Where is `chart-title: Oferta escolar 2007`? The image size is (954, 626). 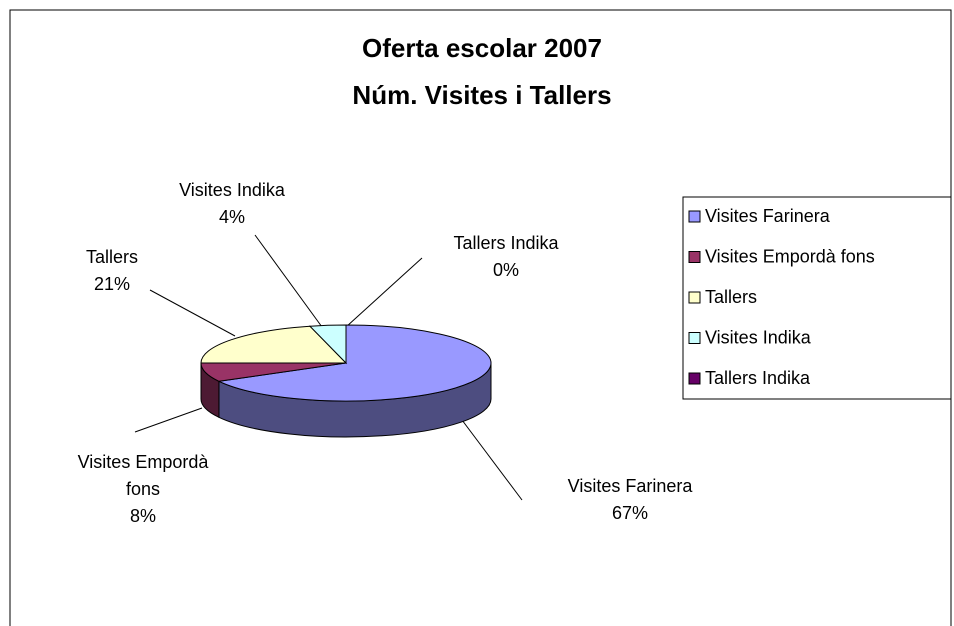 chart-title: Oferta escolar 2007 is located at coordinates (482, 48).